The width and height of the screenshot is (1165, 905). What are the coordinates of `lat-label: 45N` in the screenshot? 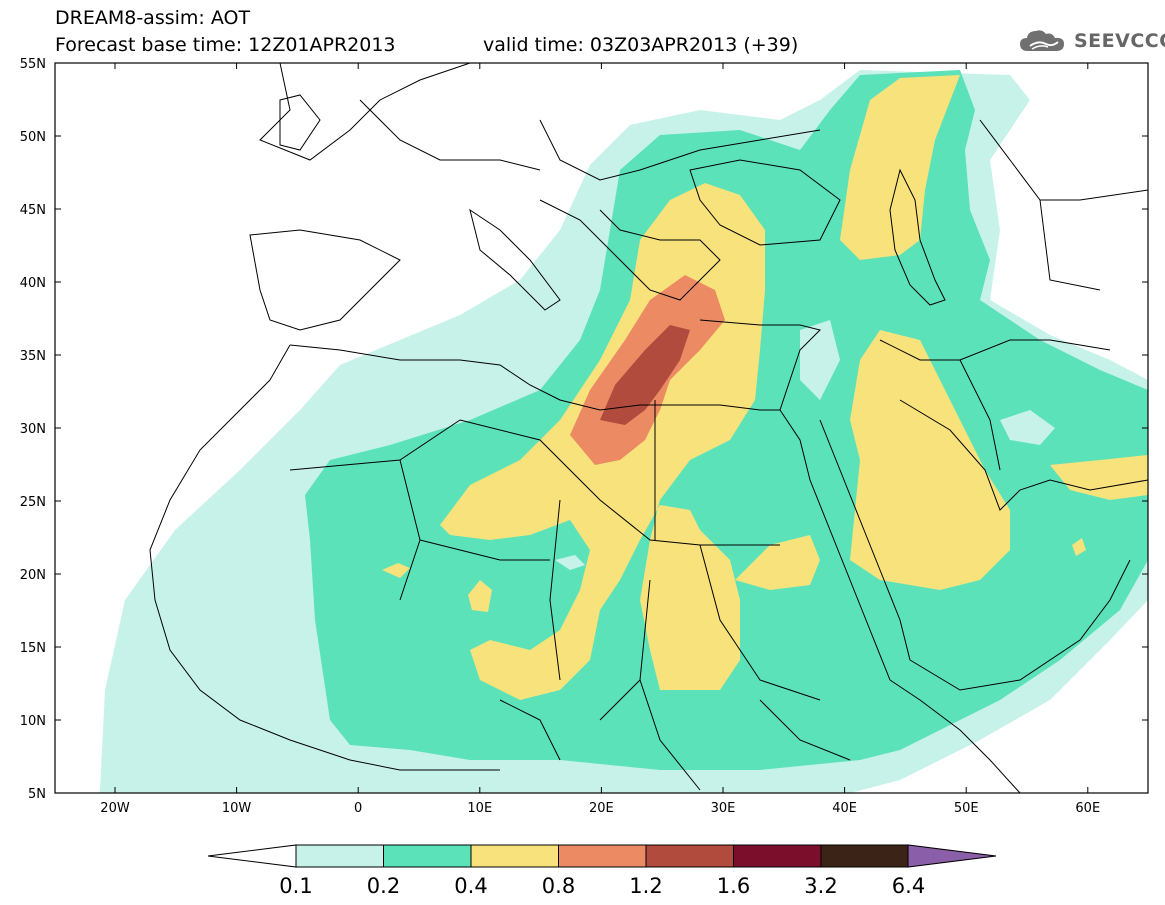 It's located at (33, 210).